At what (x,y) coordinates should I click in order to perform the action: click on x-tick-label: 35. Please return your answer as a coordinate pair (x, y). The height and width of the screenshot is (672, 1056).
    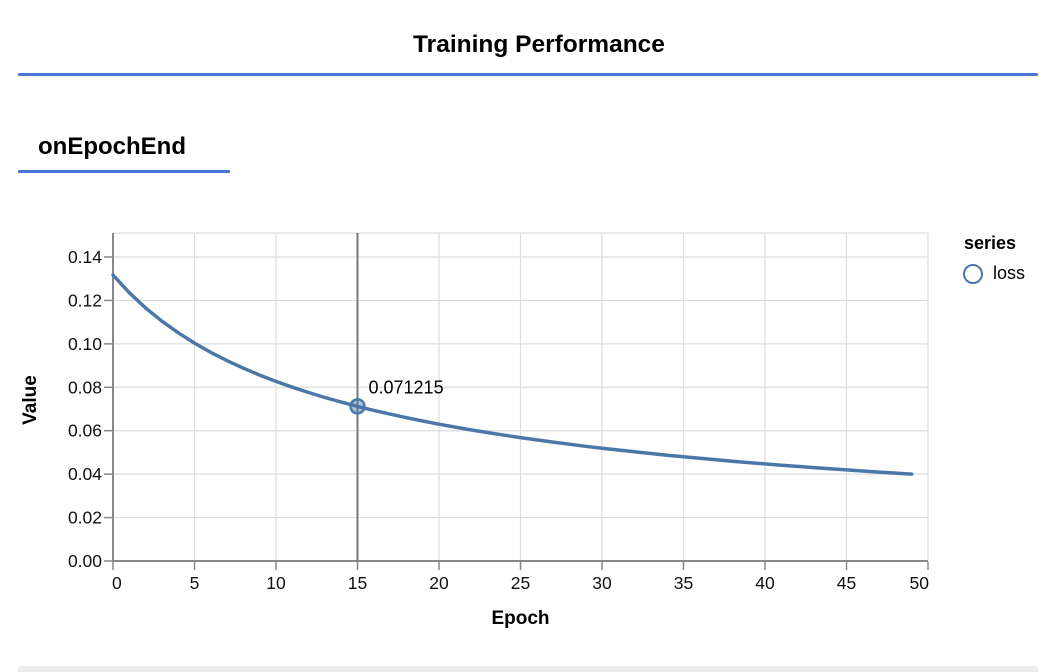
    Looking at the image, I should click on (683, 583).